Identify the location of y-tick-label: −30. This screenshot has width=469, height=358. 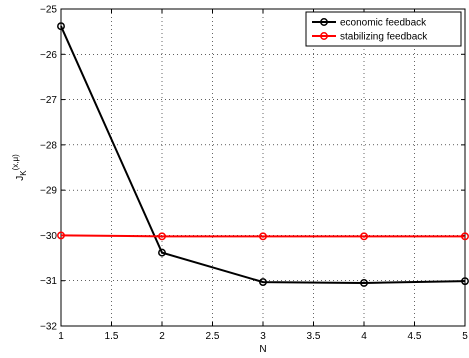
(48, 236).